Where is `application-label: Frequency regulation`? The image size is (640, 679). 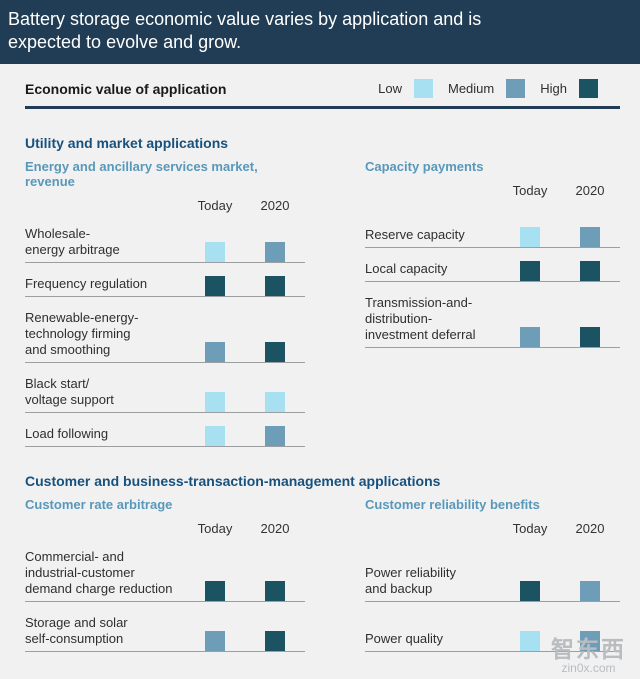
application-label: Frequency regulation is located at coordinates (86, 283).